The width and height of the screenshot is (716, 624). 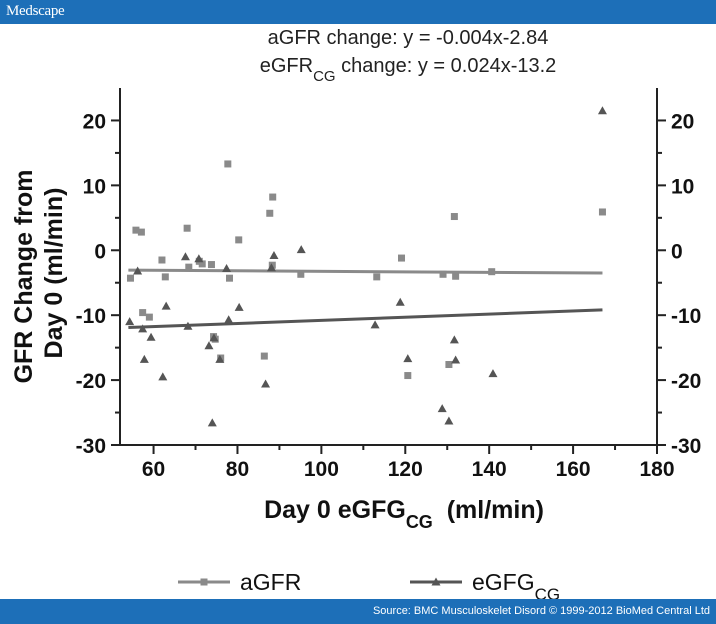 I want to click on legend-label-sub: CG, so click(x=548, y=592).